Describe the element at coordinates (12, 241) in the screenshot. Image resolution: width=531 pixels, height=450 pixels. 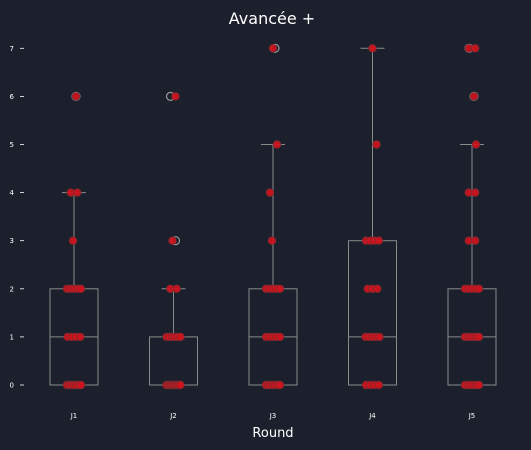
I see `y-tick-label: 3` at that location.